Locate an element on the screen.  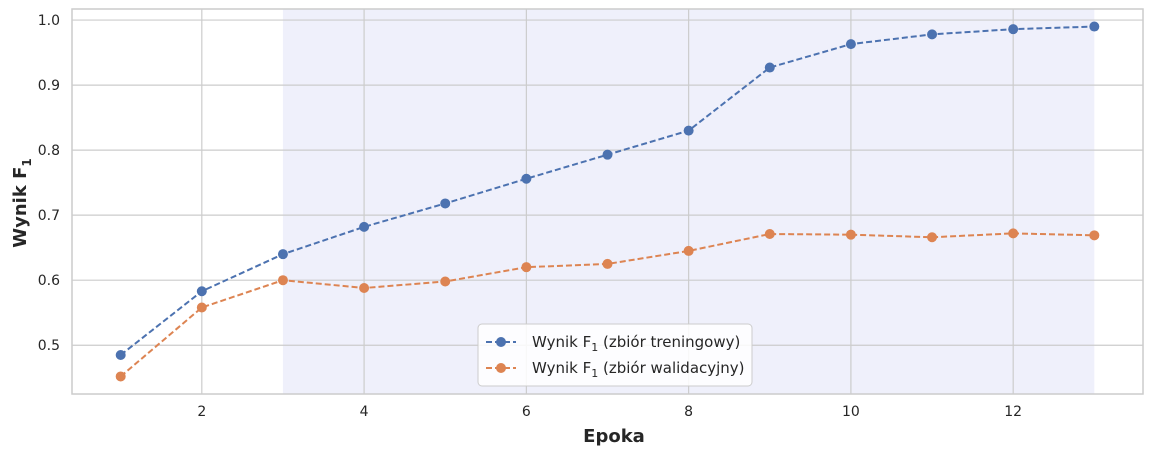
y-tick-label: 0.6 is located at coordinates (49, 281).